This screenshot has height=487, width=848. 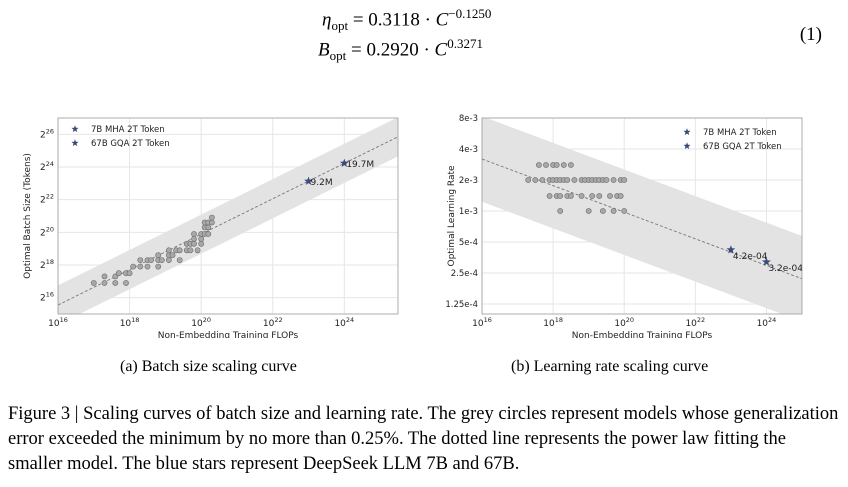 I want to click on eta-equation: ηopt = 0.3118 · C−0.1250, so click(x=406, y=20).